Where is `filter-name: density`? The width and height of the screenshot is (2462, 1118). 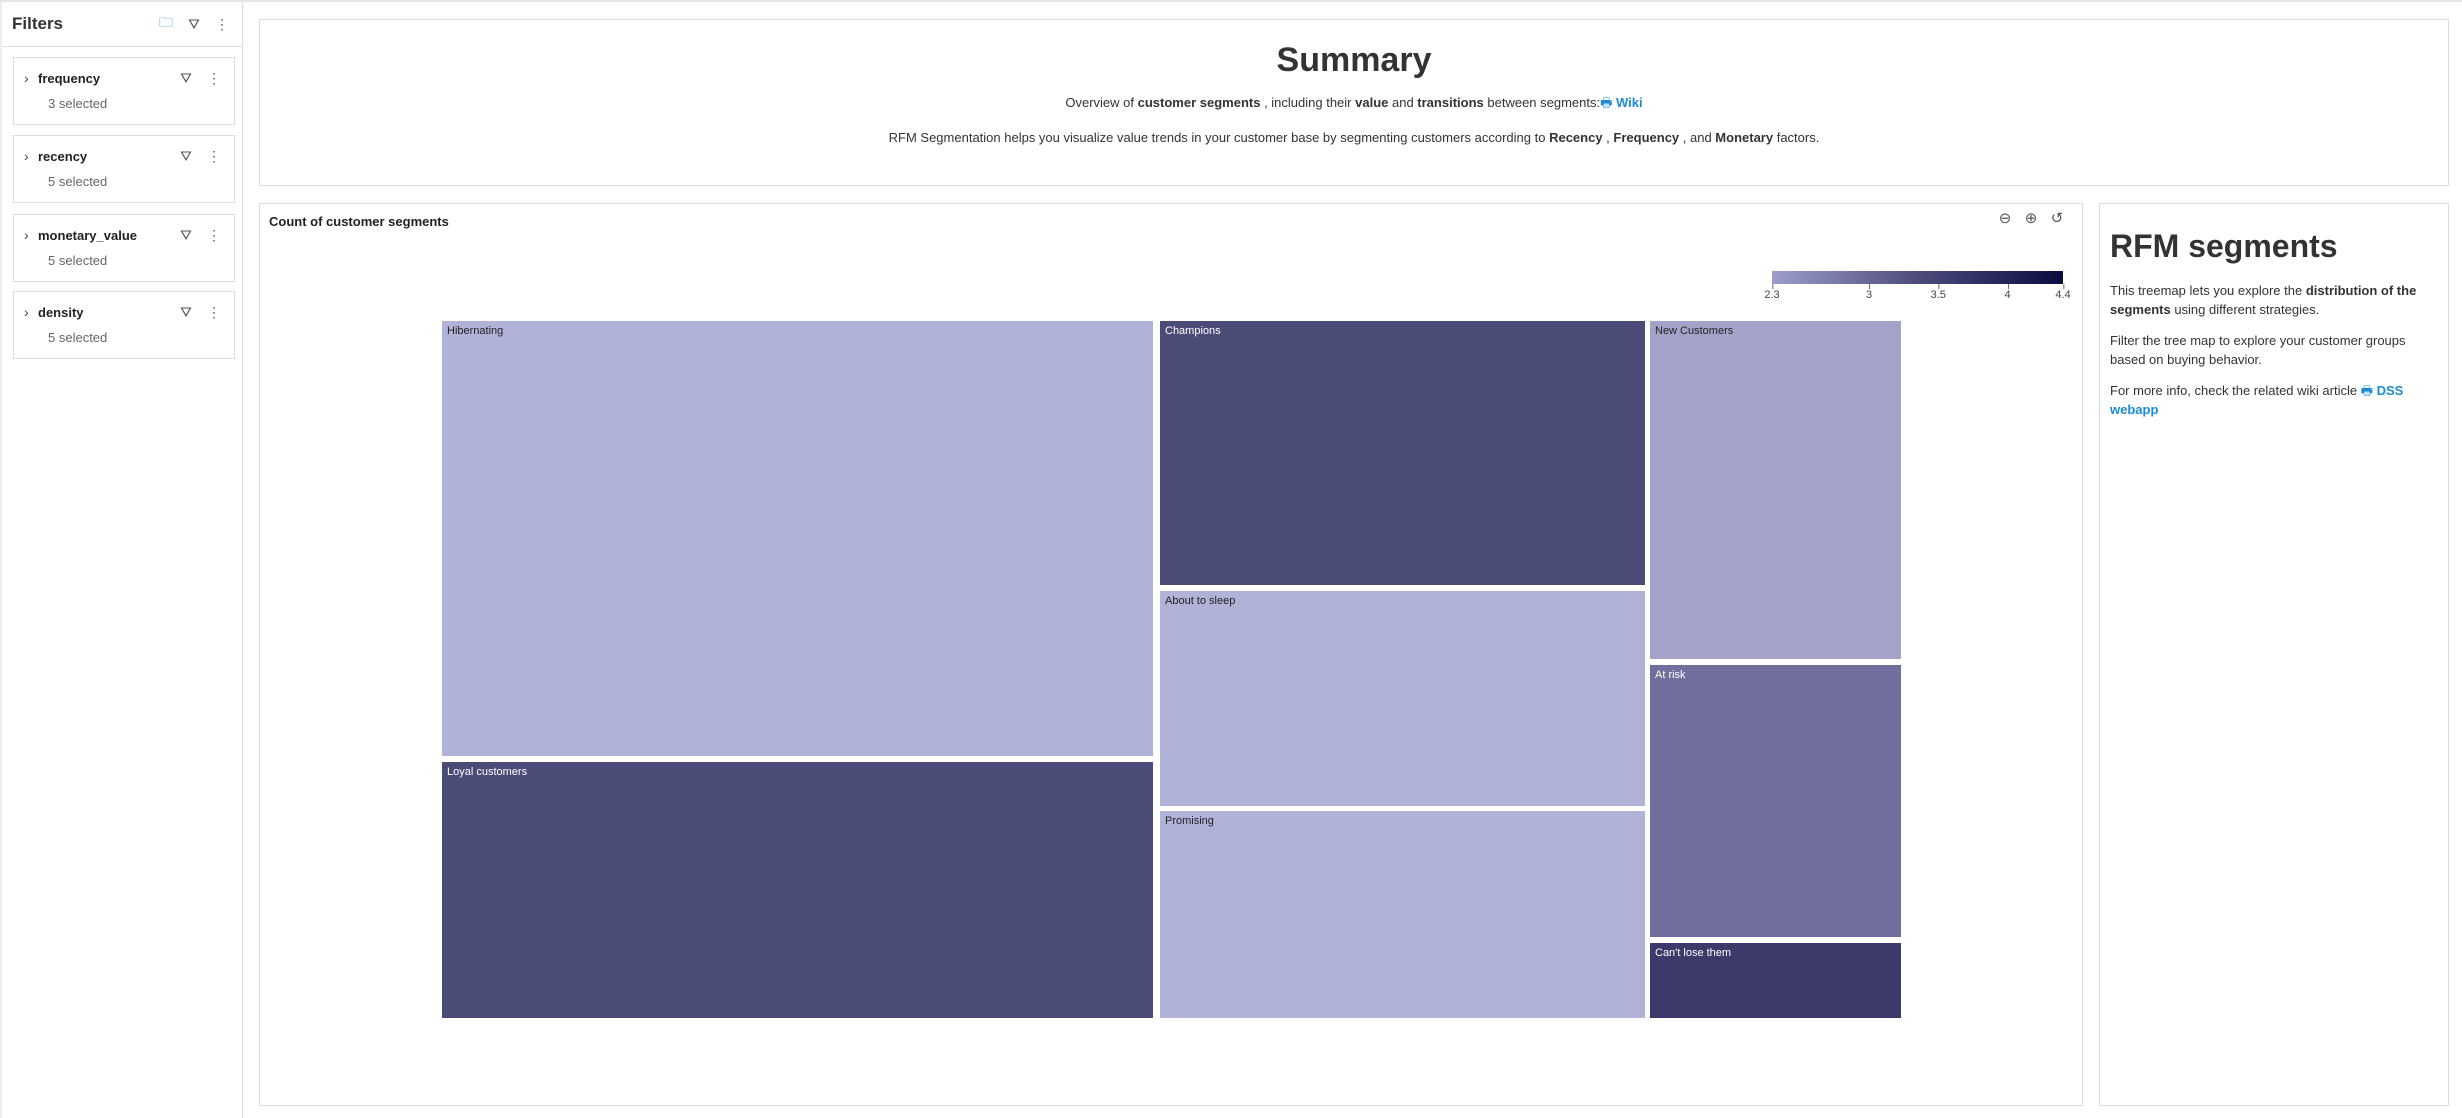 filter-name: density is located at coordinates (61, 312).